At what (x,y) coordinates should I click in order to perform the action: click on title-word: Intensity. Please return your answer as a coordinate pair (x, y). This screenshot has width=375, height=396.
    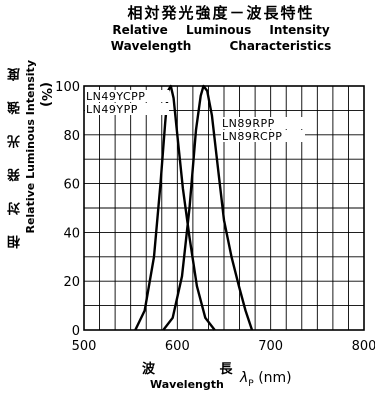
    Looking at the image, I should click on (299, 30).